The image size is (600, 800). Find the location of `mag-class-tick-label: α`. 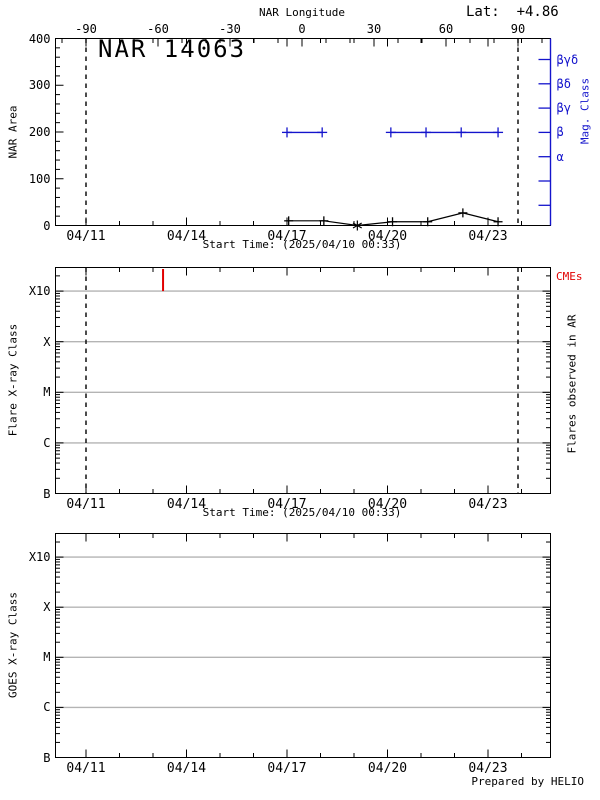

mag-class-tick-label: α is located at coordinates (560, 156).